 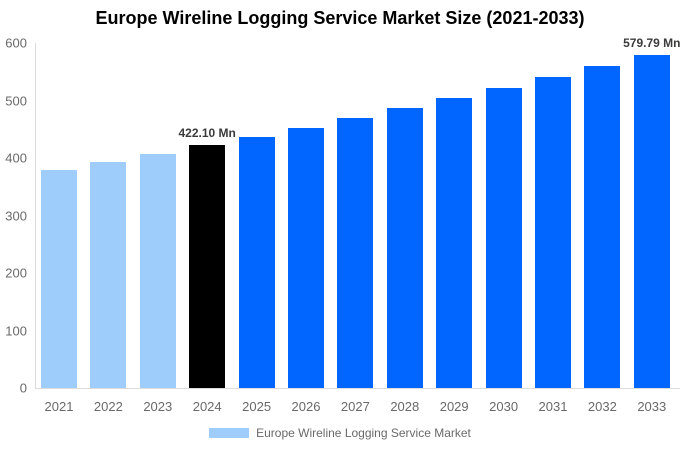 What do you see at coordinates (454, 243) in the screenshot?
I see `bar-2029` at bounding box center [454, 243].